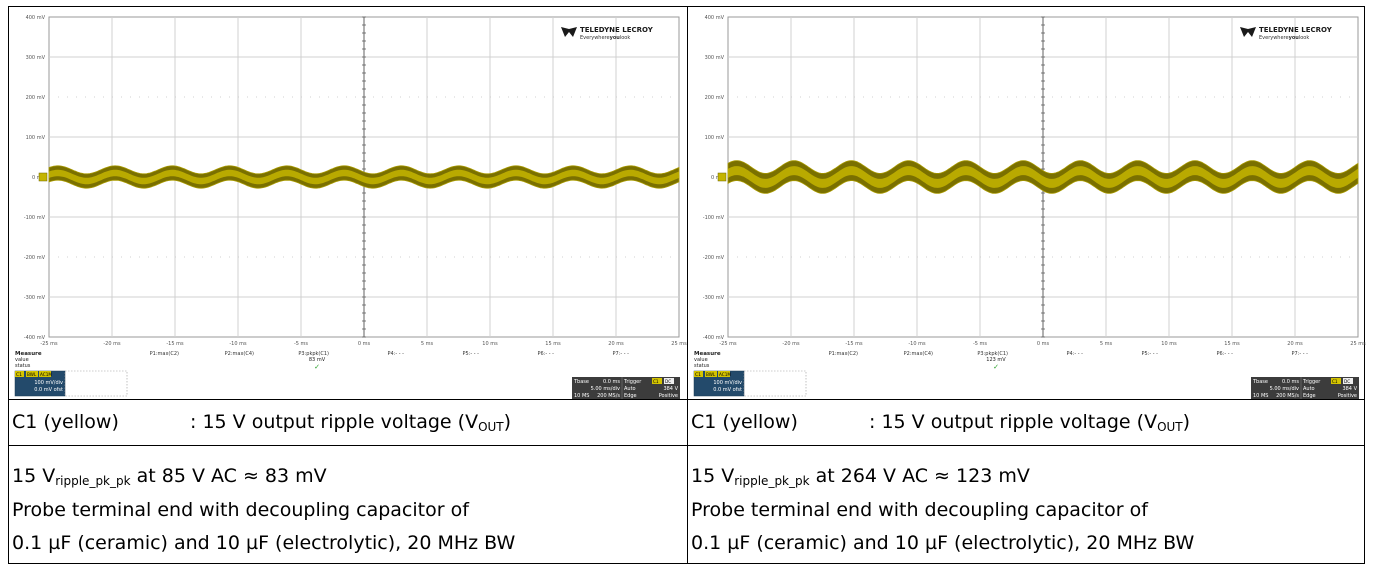  What do you see at coordinates (23, 366) in the screenshot?
I see `status-label: status` at bounding box center [23, 366].